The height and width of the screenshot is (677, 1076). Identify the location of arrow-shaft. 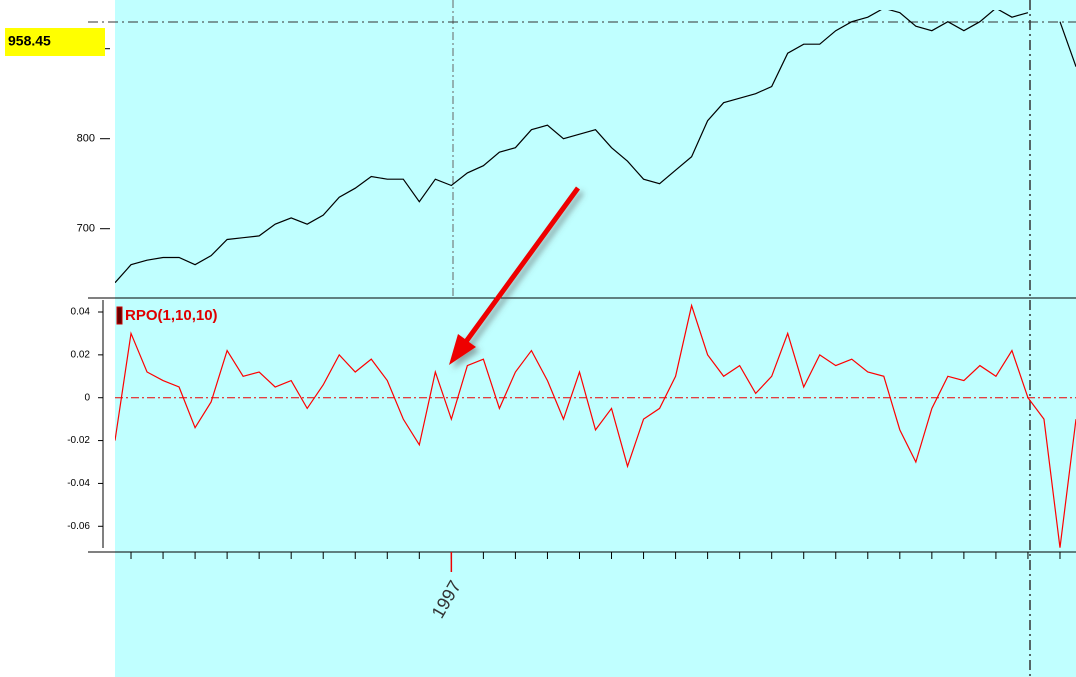
(521, 265).